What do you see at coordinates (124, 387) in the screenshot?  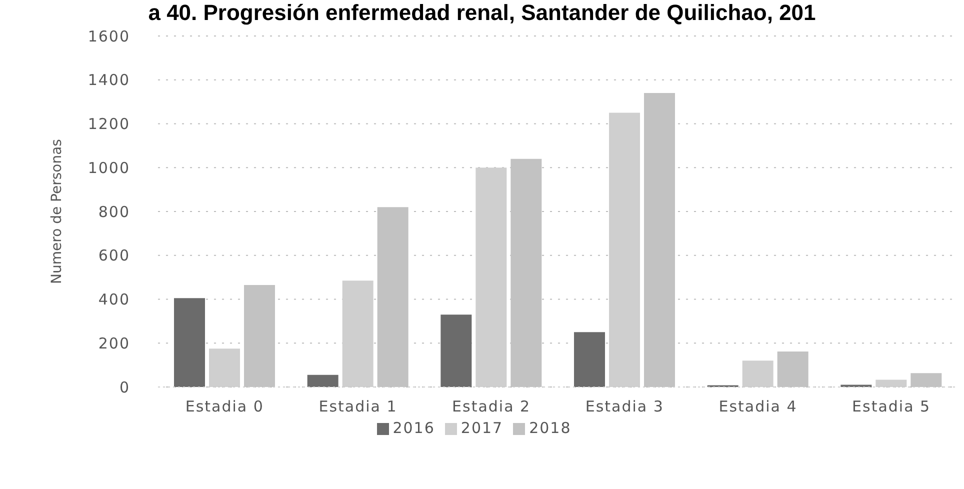 I see `y-tick-label: 0` at bounding box center [124, 387].